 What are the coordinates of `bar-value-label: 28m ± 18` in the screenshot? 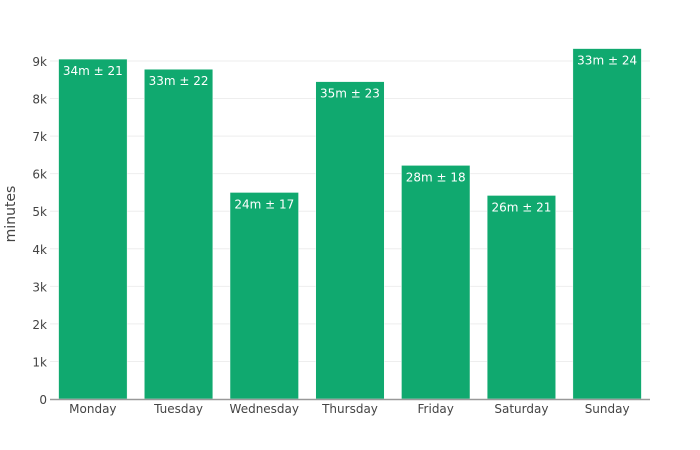 It's located at (436, 177).